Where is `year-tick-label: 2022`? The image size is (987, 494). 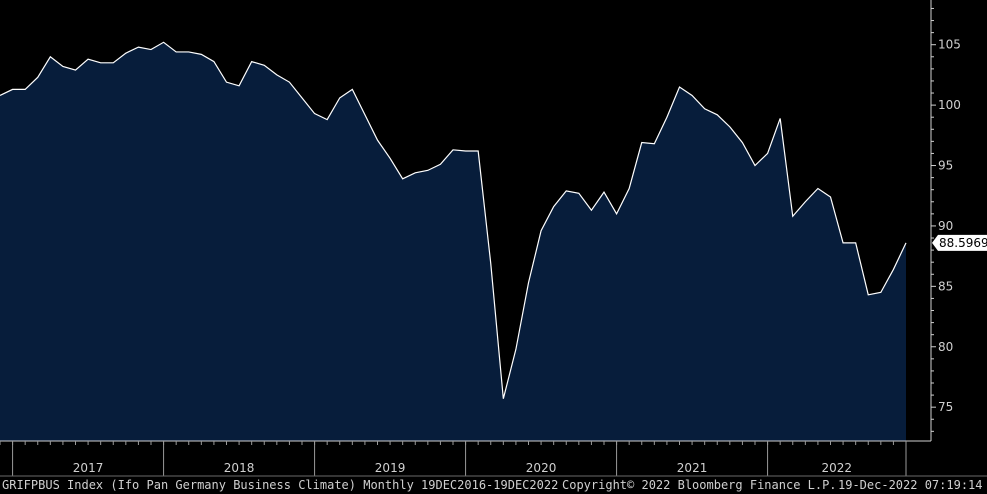
year-tick-label: 2022 is located at coordinates (837, 468).